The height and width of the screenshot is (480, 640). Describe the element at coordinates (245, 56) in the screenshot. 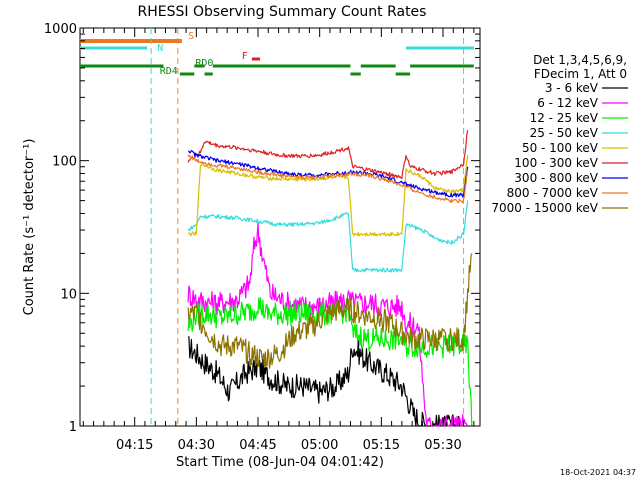

I see `state-label-f: F` at that location.